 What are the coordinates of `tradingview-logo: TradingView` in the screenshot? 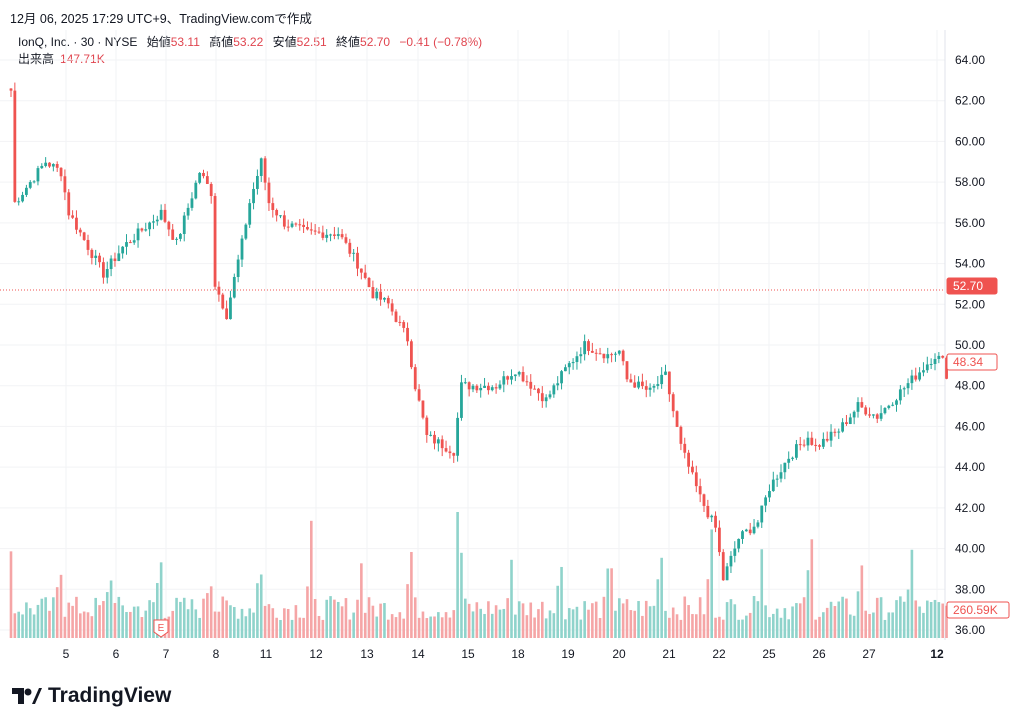 It's located at (91, 696).